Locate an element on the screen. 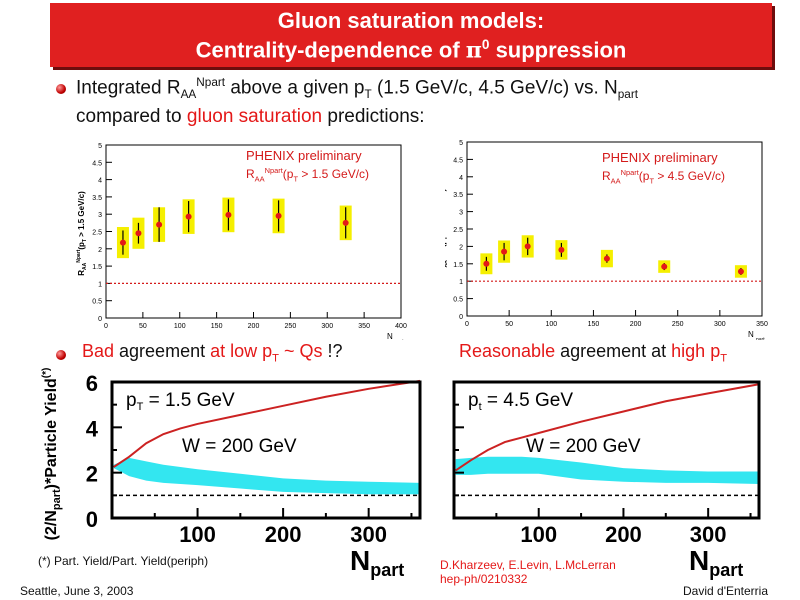 The image size is (800, 600). x-tick-label: 400 is located at coordinates (401, 326).